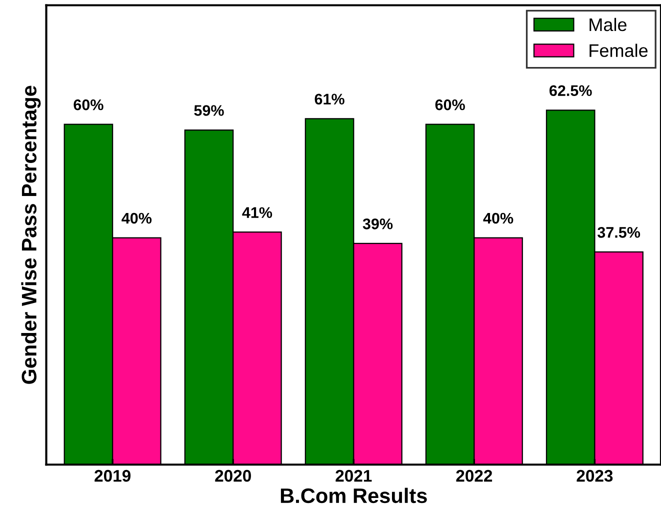 This screenshot has width=661, height=525. I want to click on data-label: 41%, so click(257, 212).